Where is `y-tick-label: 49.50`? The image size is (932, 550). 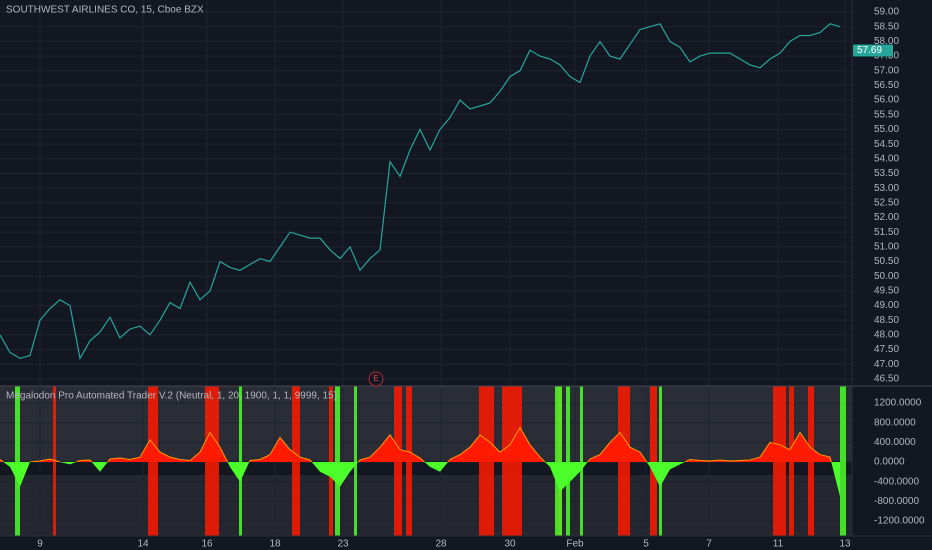
y-tick-label: 49.50 is located at coordinates (886, 291).